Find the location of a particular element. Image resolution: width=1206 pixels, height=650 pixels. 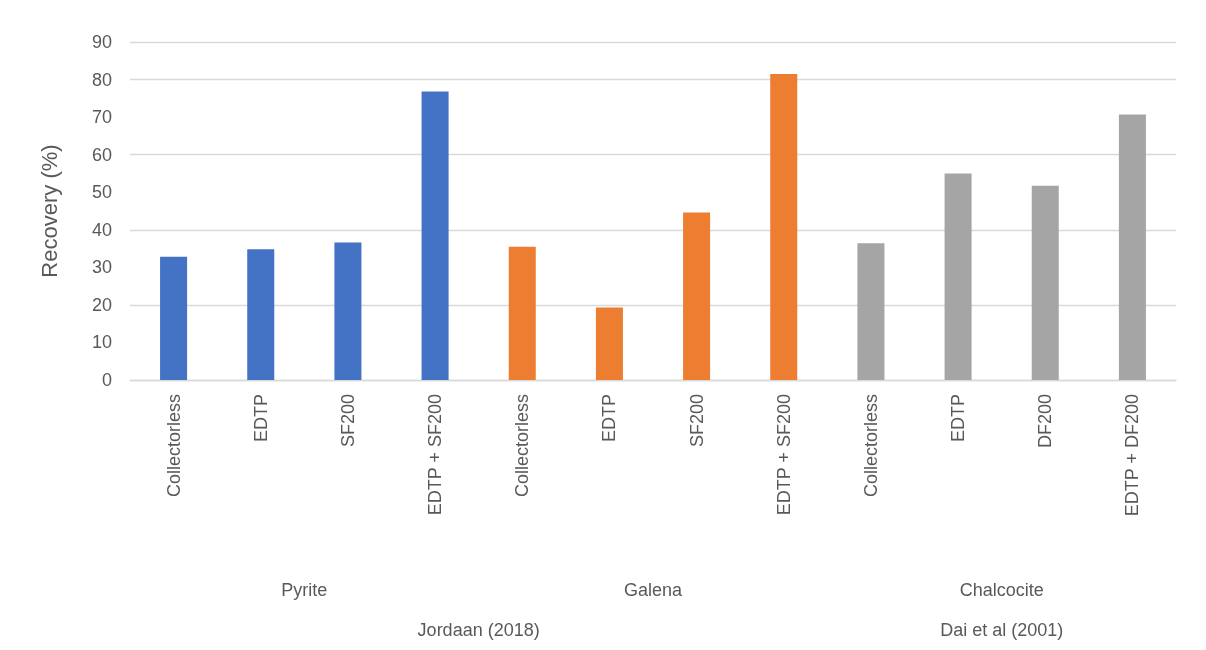

text: Dai et al (2001) is located at coordinates (1002, 630).